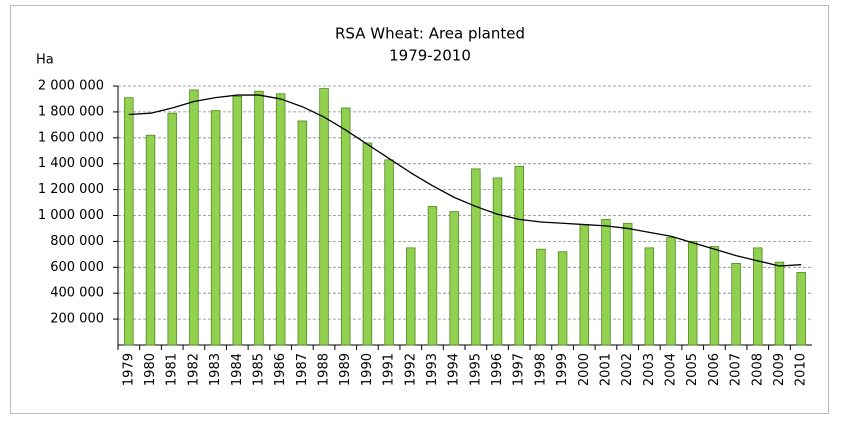 This screenshot has width=843, height=422. What do you see at coordinates (389, 369) in the screenshot?
I see `x-tick-label: 1991` at bounding box center [389, 369].